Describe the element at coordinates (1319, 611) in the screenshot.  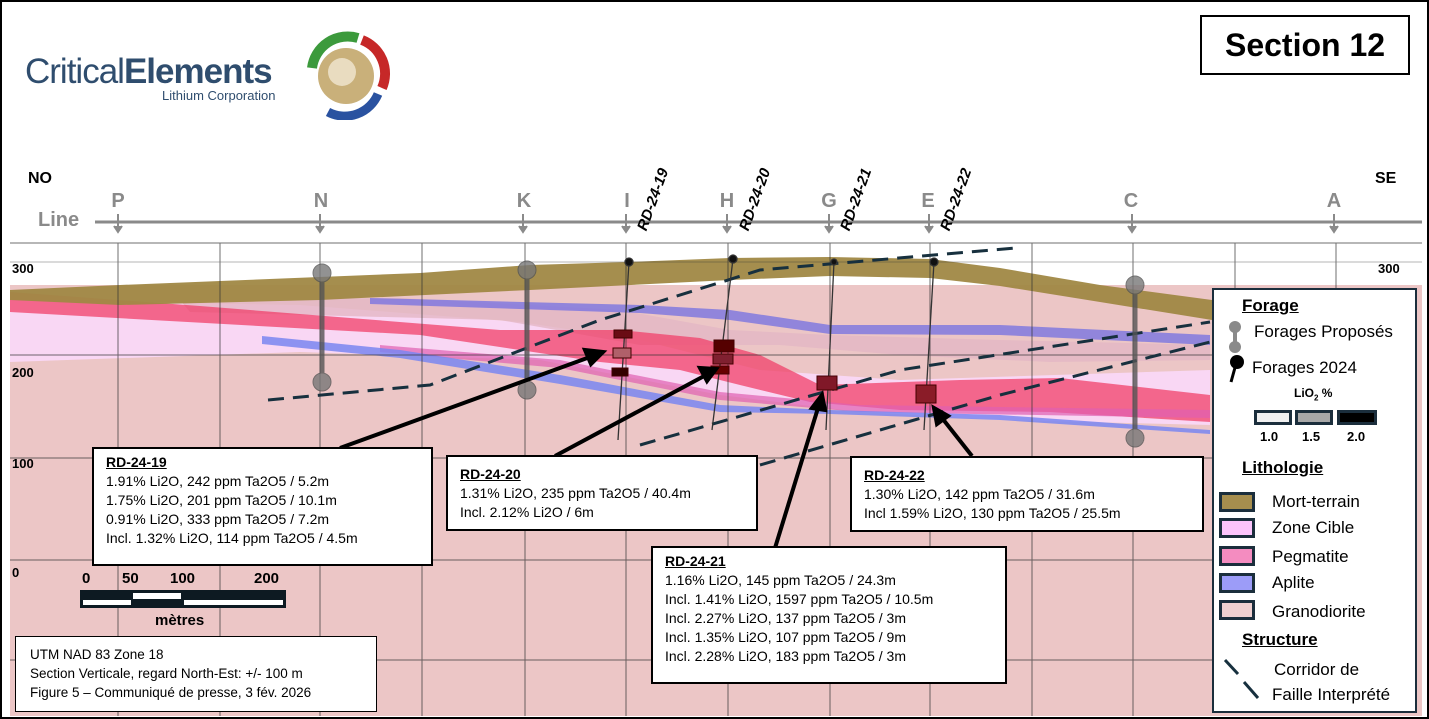
I see `legend-granodiorite: Granodiorite` at that location.